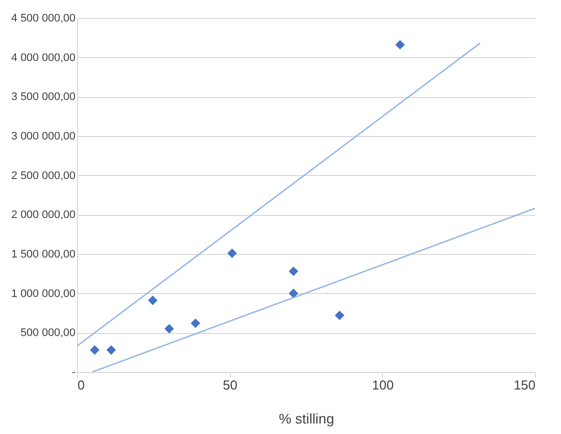 The image size is (561, 434). I want to click on x-tick-label: 100, so click(383, 385).